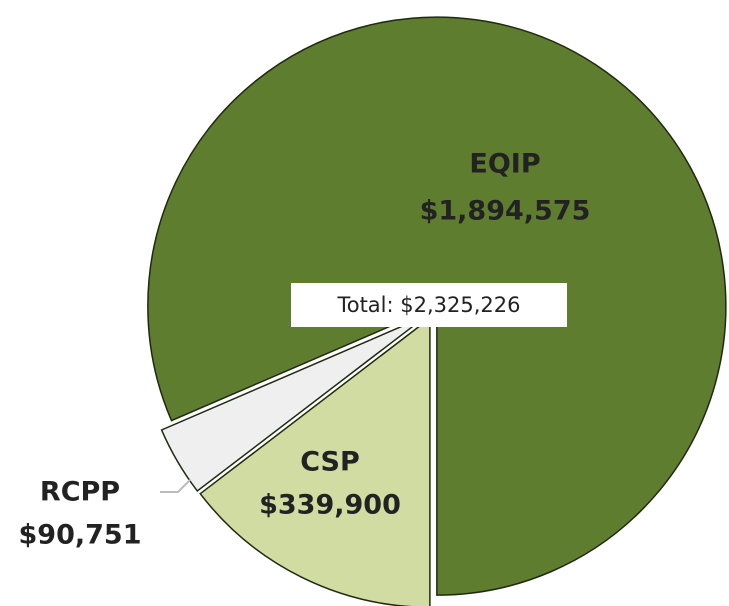 This screenshot has width=729, height=606. Describe the element at coordinates (294, 403) in the screenshot. I see `pie-slice` at that location.